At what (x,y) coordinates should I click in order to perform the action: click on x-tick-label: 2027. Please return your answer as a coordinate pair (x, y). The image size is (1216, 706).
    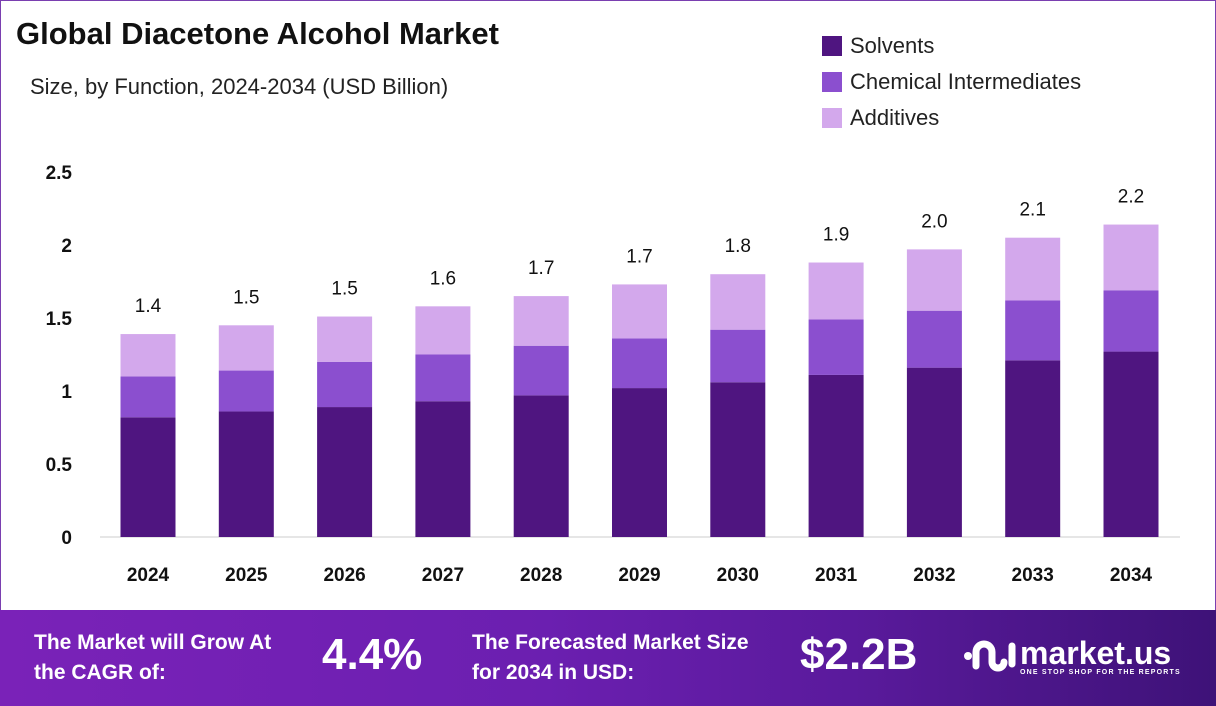
    Looking at the image, I should click on (443, 575).